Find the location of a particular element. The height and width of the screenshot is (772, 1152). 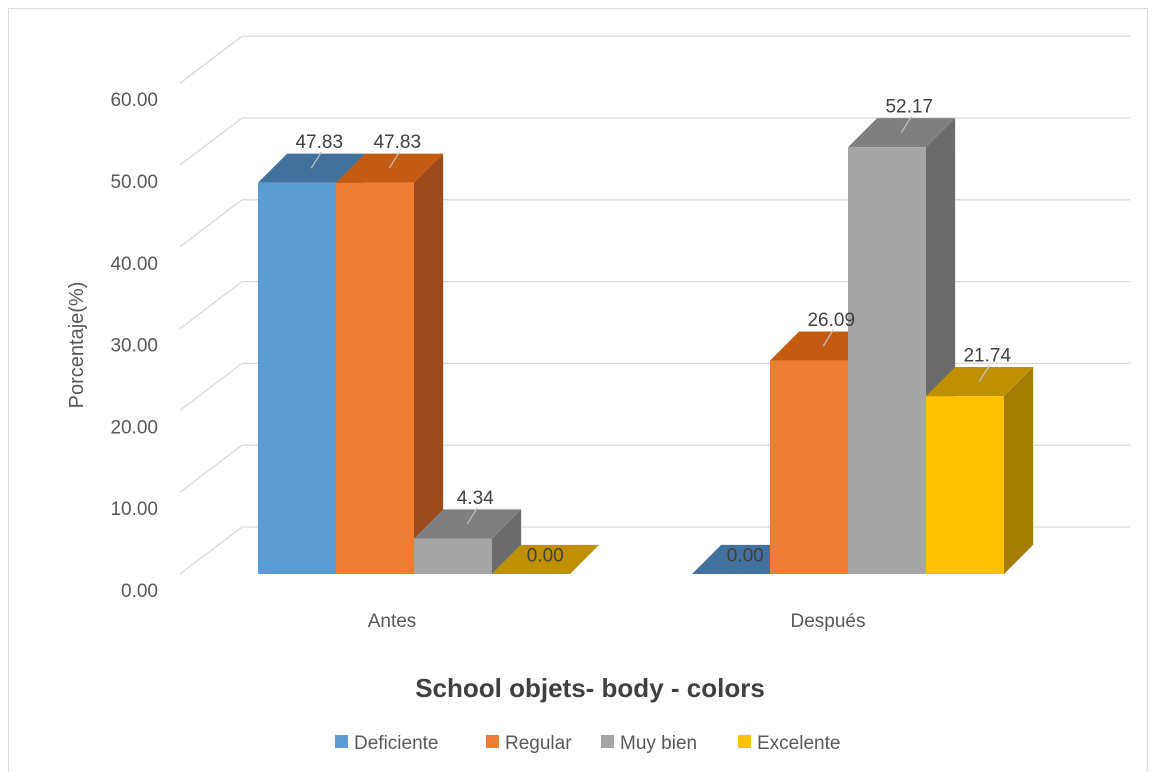

legend-label: Muy bien is located at coordinates (658, 743).